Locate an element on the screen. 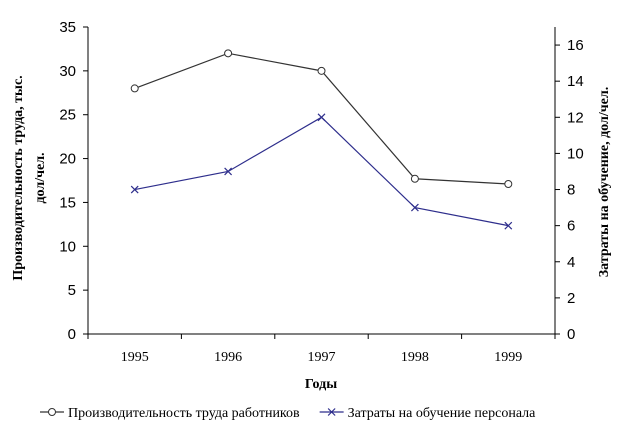 The width and height of the screenshot is (631, 436). left-tick-label: 5 is located at coordinates (72, 290).